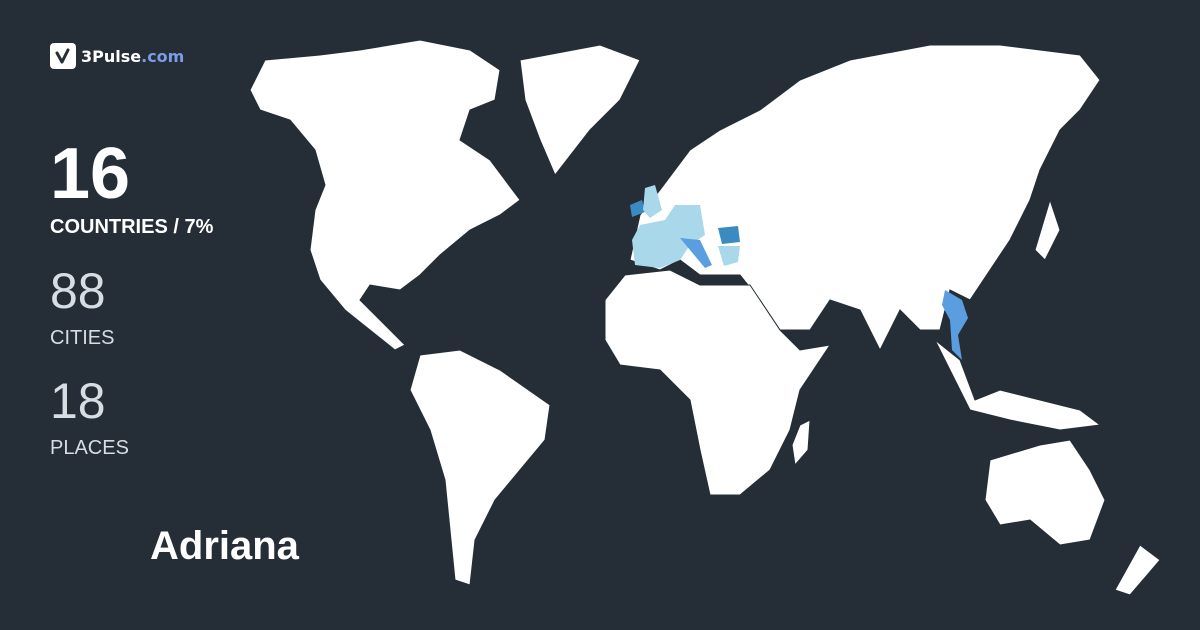  Describe the element at coordinates (1137, 570) in the screenshot. I see `new-zealand` at that location.